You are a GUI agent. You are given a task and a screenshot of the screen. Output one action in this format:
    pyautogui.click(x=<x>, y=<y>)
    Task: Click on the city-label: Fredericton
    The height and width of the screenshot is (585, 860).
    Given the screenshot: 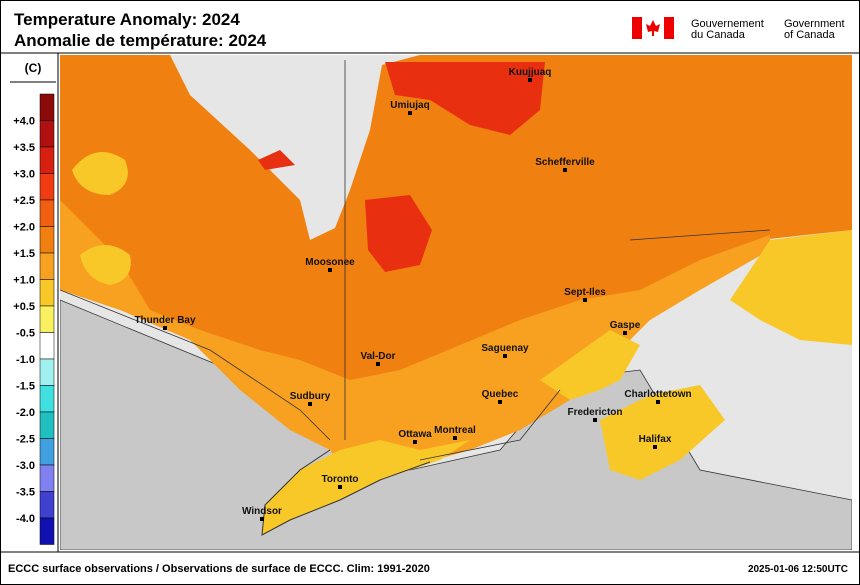 What is the action you would take?
    pyautogui.click(x=594, y=412)
    